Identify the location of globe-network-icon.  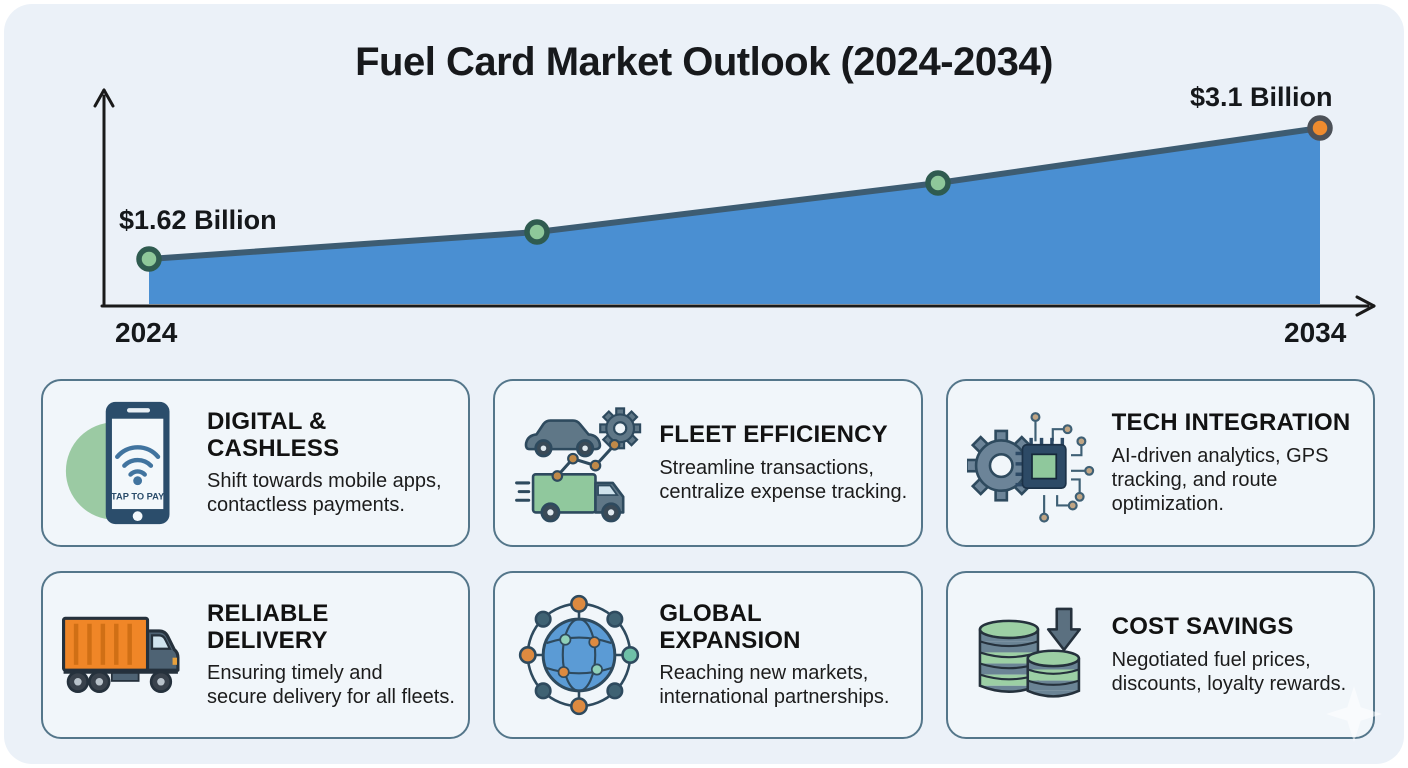
(579, 655).